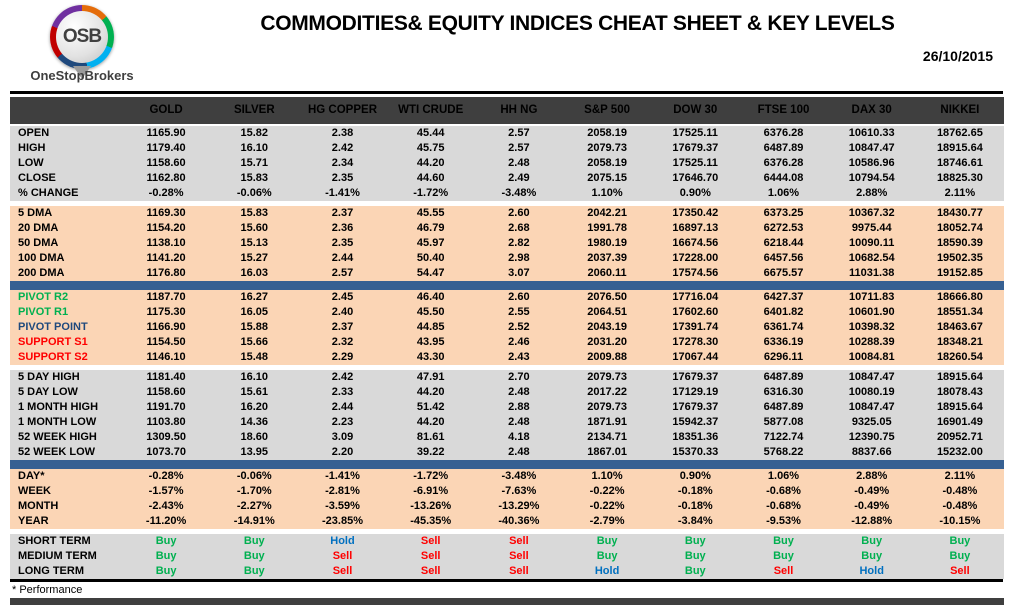 The width and height of the screenshot is (1013, 605). I want to click on cell: 18915.64, so click(959, 407).